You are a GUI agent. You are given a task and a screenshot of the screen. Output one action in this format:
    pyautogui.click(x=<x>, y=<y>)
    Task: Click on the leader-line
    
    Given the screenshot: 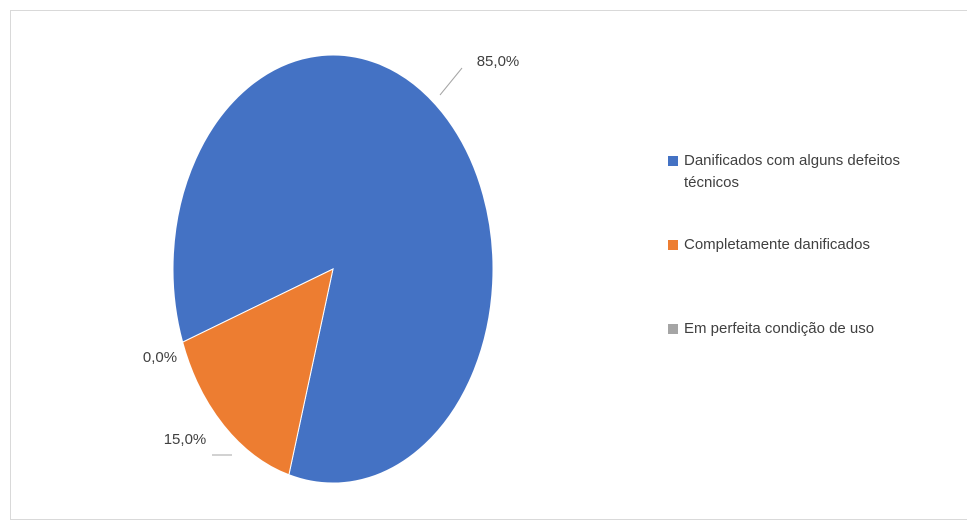 What is the action you would take?
    pyautogui.click(x=451, y=81)
    